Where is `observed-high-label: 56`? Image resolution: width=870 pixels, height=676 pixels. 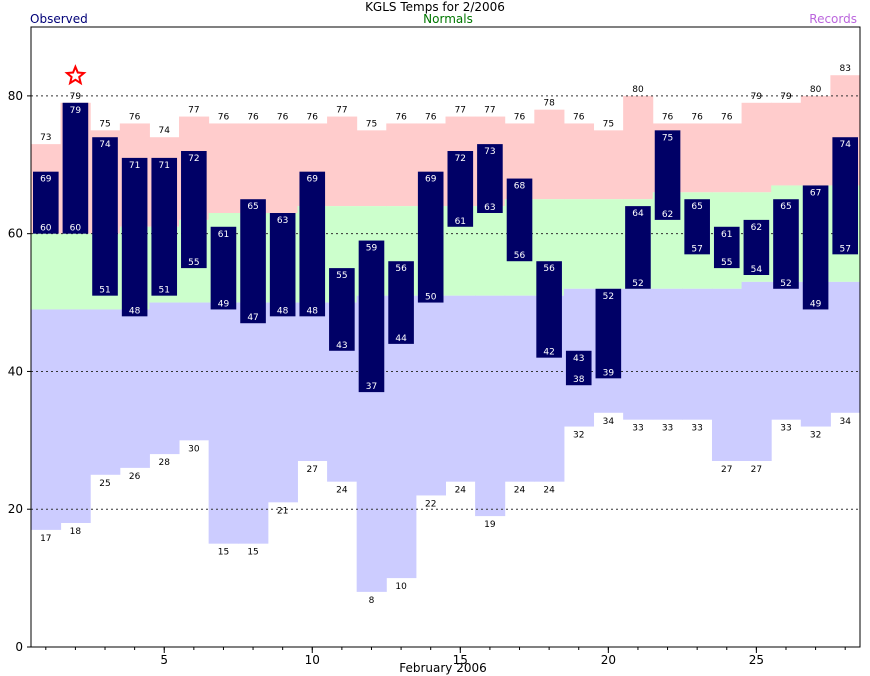 observed-high-label: 56 is located at coordinates (401, 269).